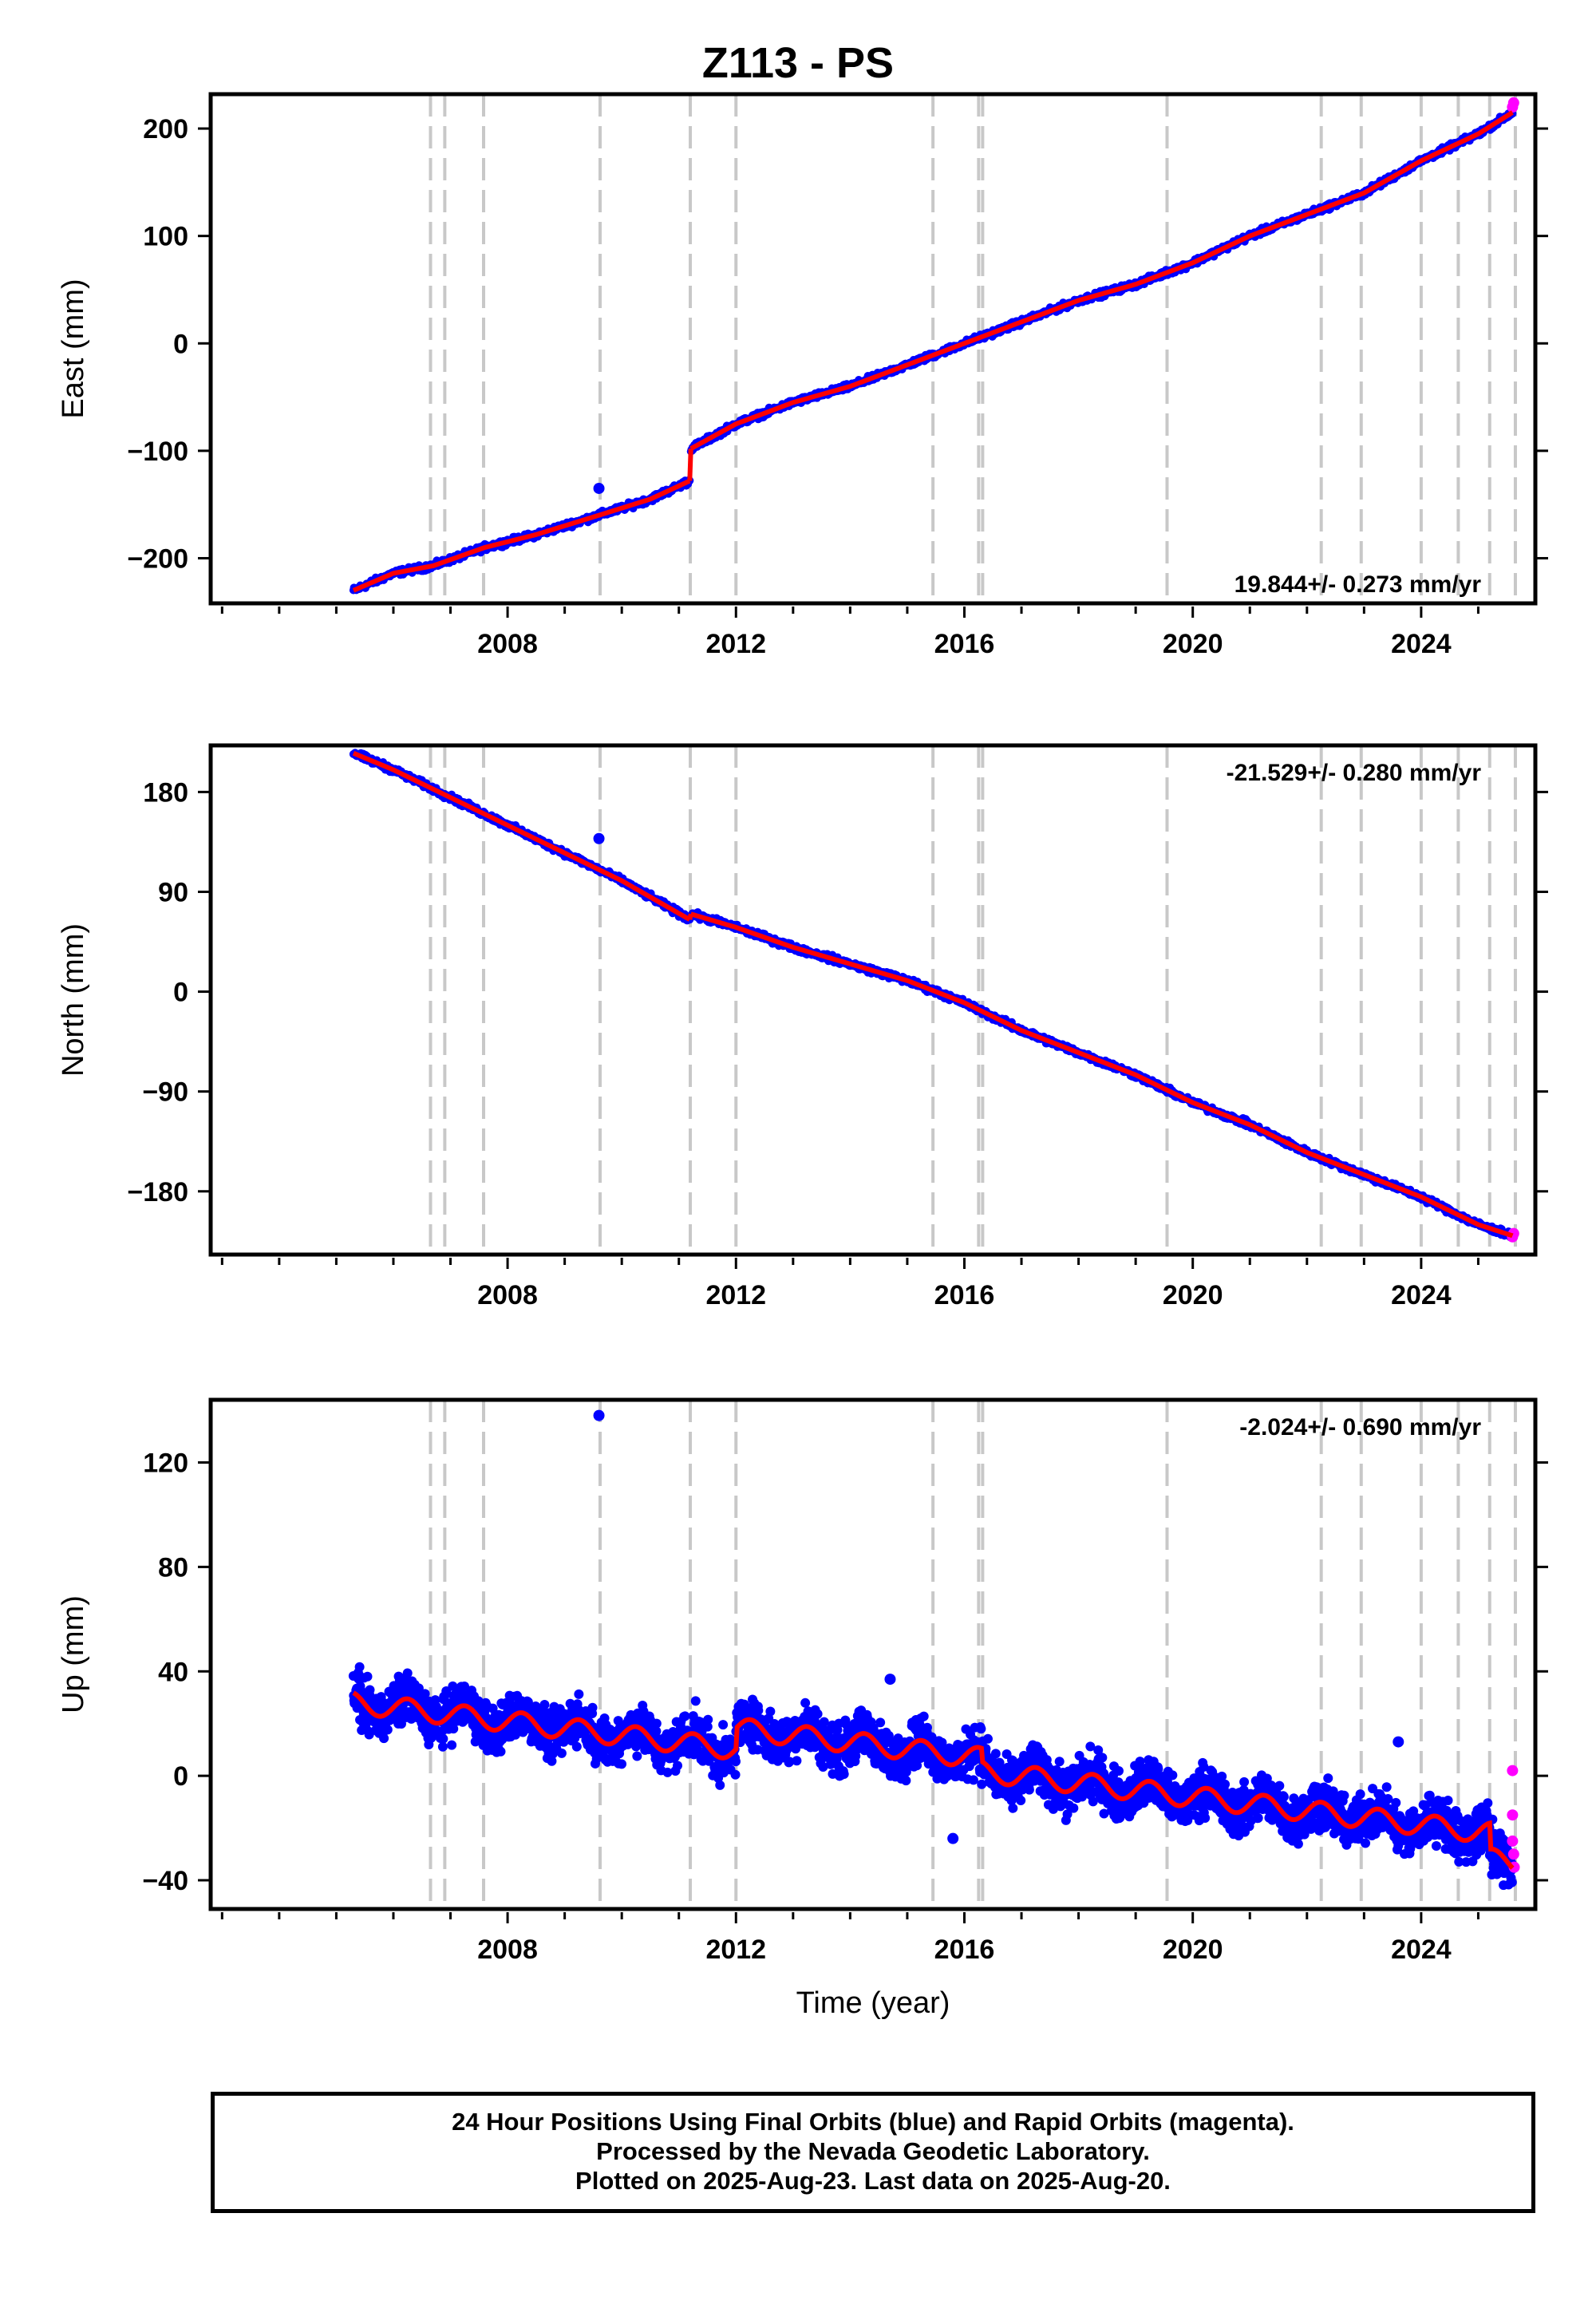 Image resolution: width=1596 pixels, height=2316 pixels. What do you see at coordinates (165, 792) in the screenshot?
I see `y-tick-label: 180` at bounding box center [165, 792].